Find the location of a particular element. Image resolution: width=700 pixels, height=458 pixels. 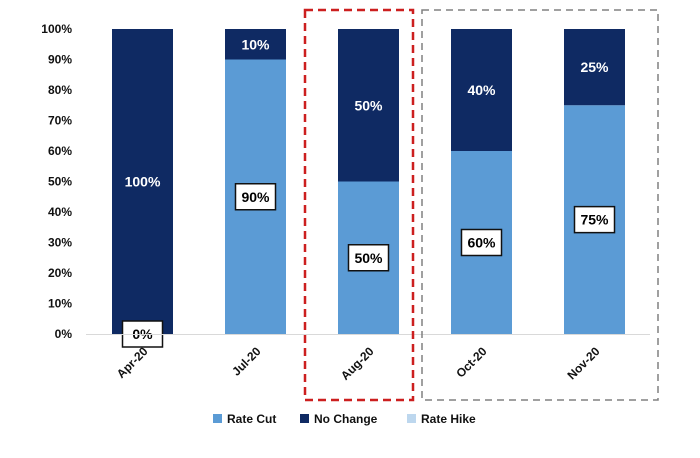

data-label-rate-cut: 90% is located at coordinates (255, 197).